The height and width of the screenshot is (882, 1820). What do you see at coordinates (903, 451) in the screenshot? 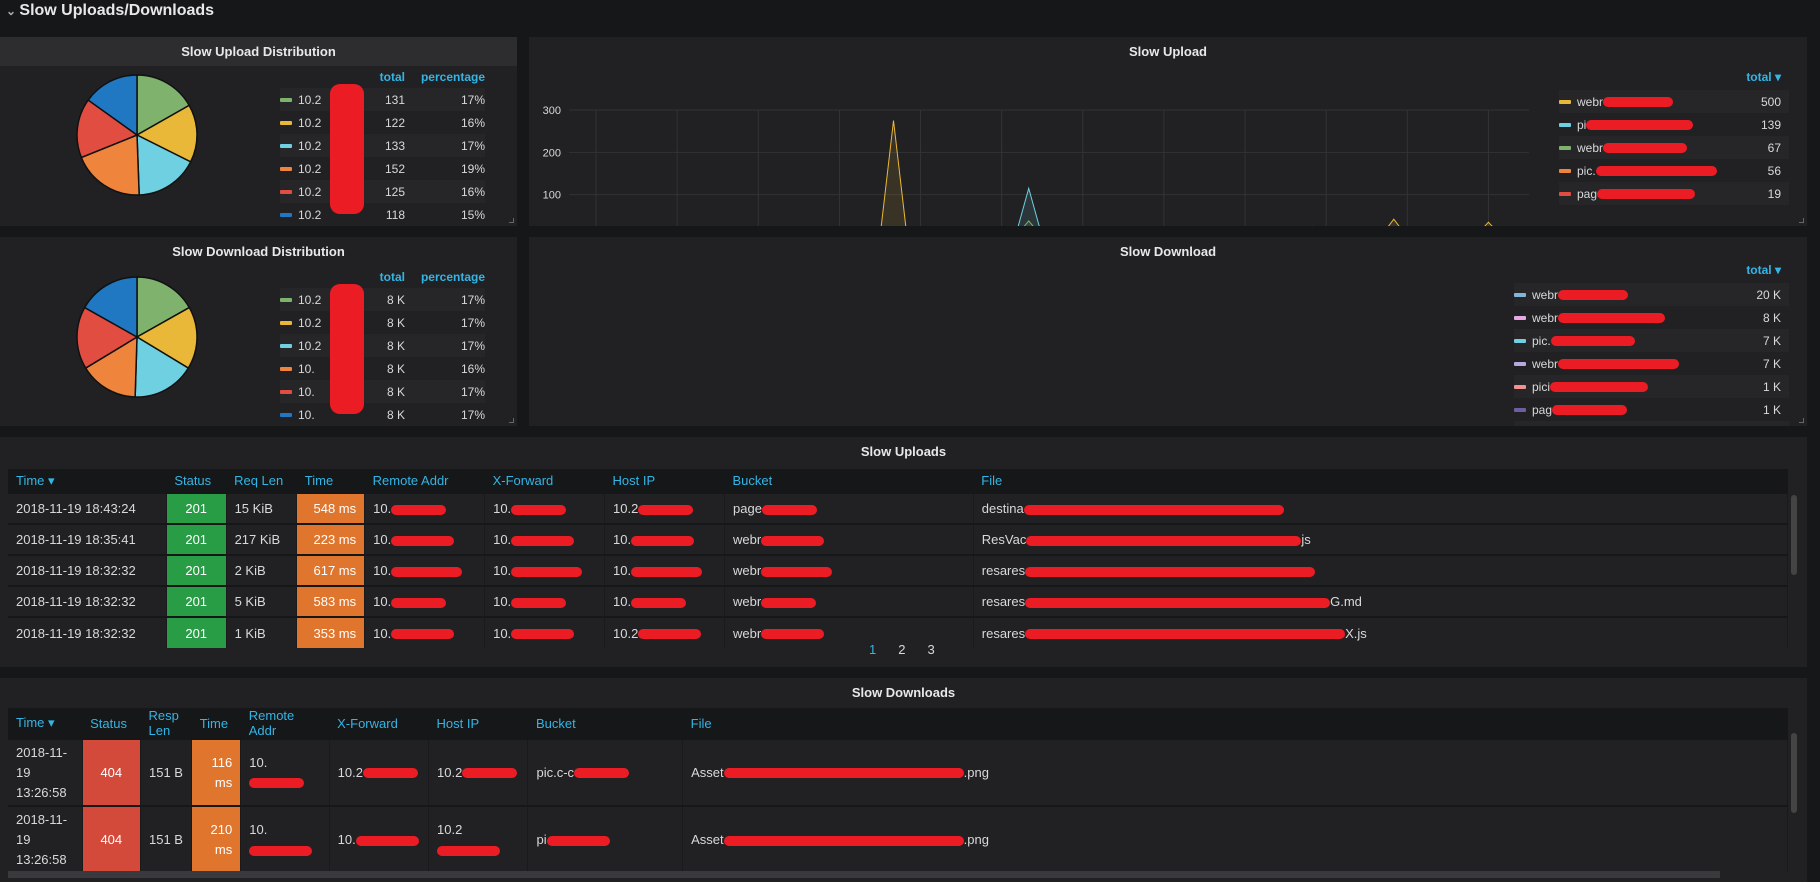
I see `panel-title: Slow Uploads` at bounding box center [903, 451].